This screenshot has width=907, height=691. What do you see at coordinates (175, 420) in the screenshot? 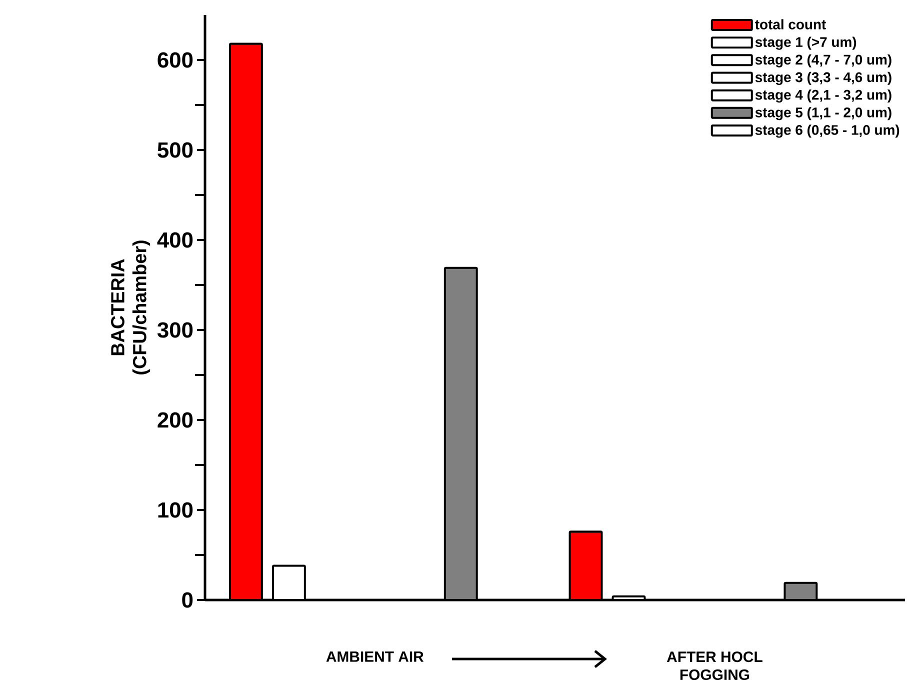
I see `y-tick-label: 200` at bounding box center [175, 420].